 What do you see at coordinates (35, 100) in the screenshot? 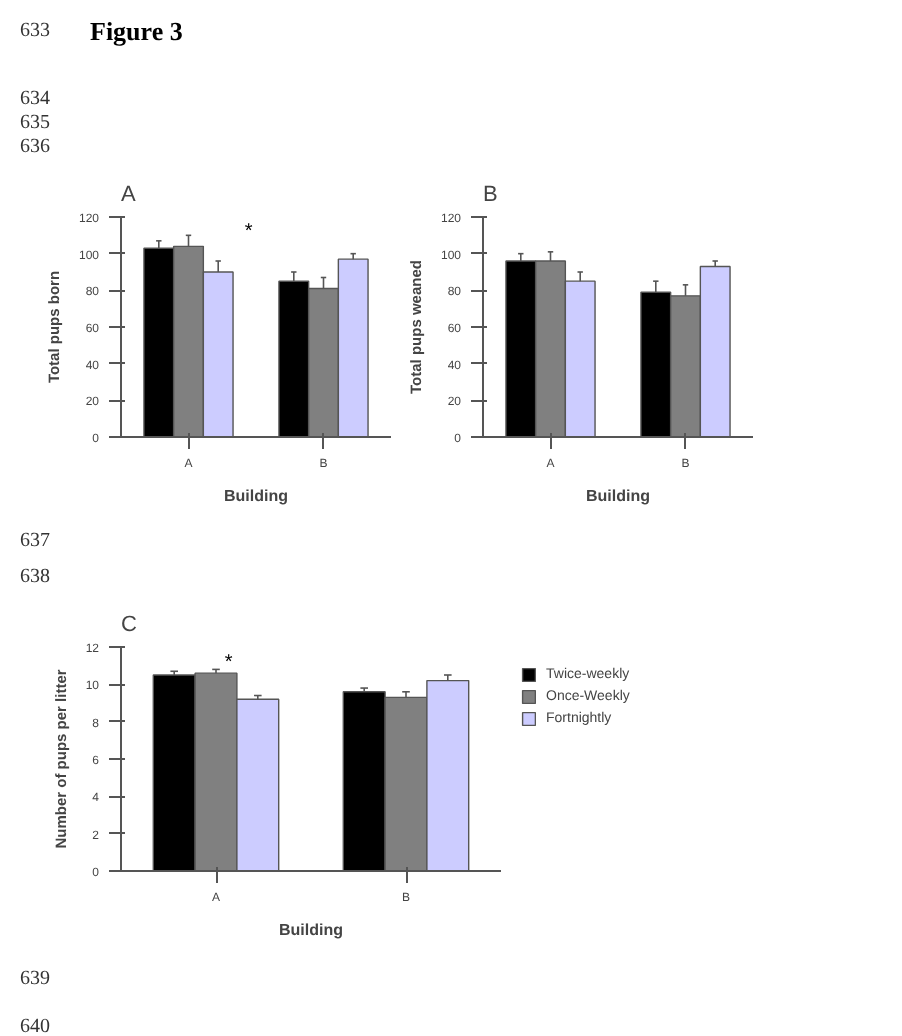
I see `text: 634` at bounding box center [35, 100].